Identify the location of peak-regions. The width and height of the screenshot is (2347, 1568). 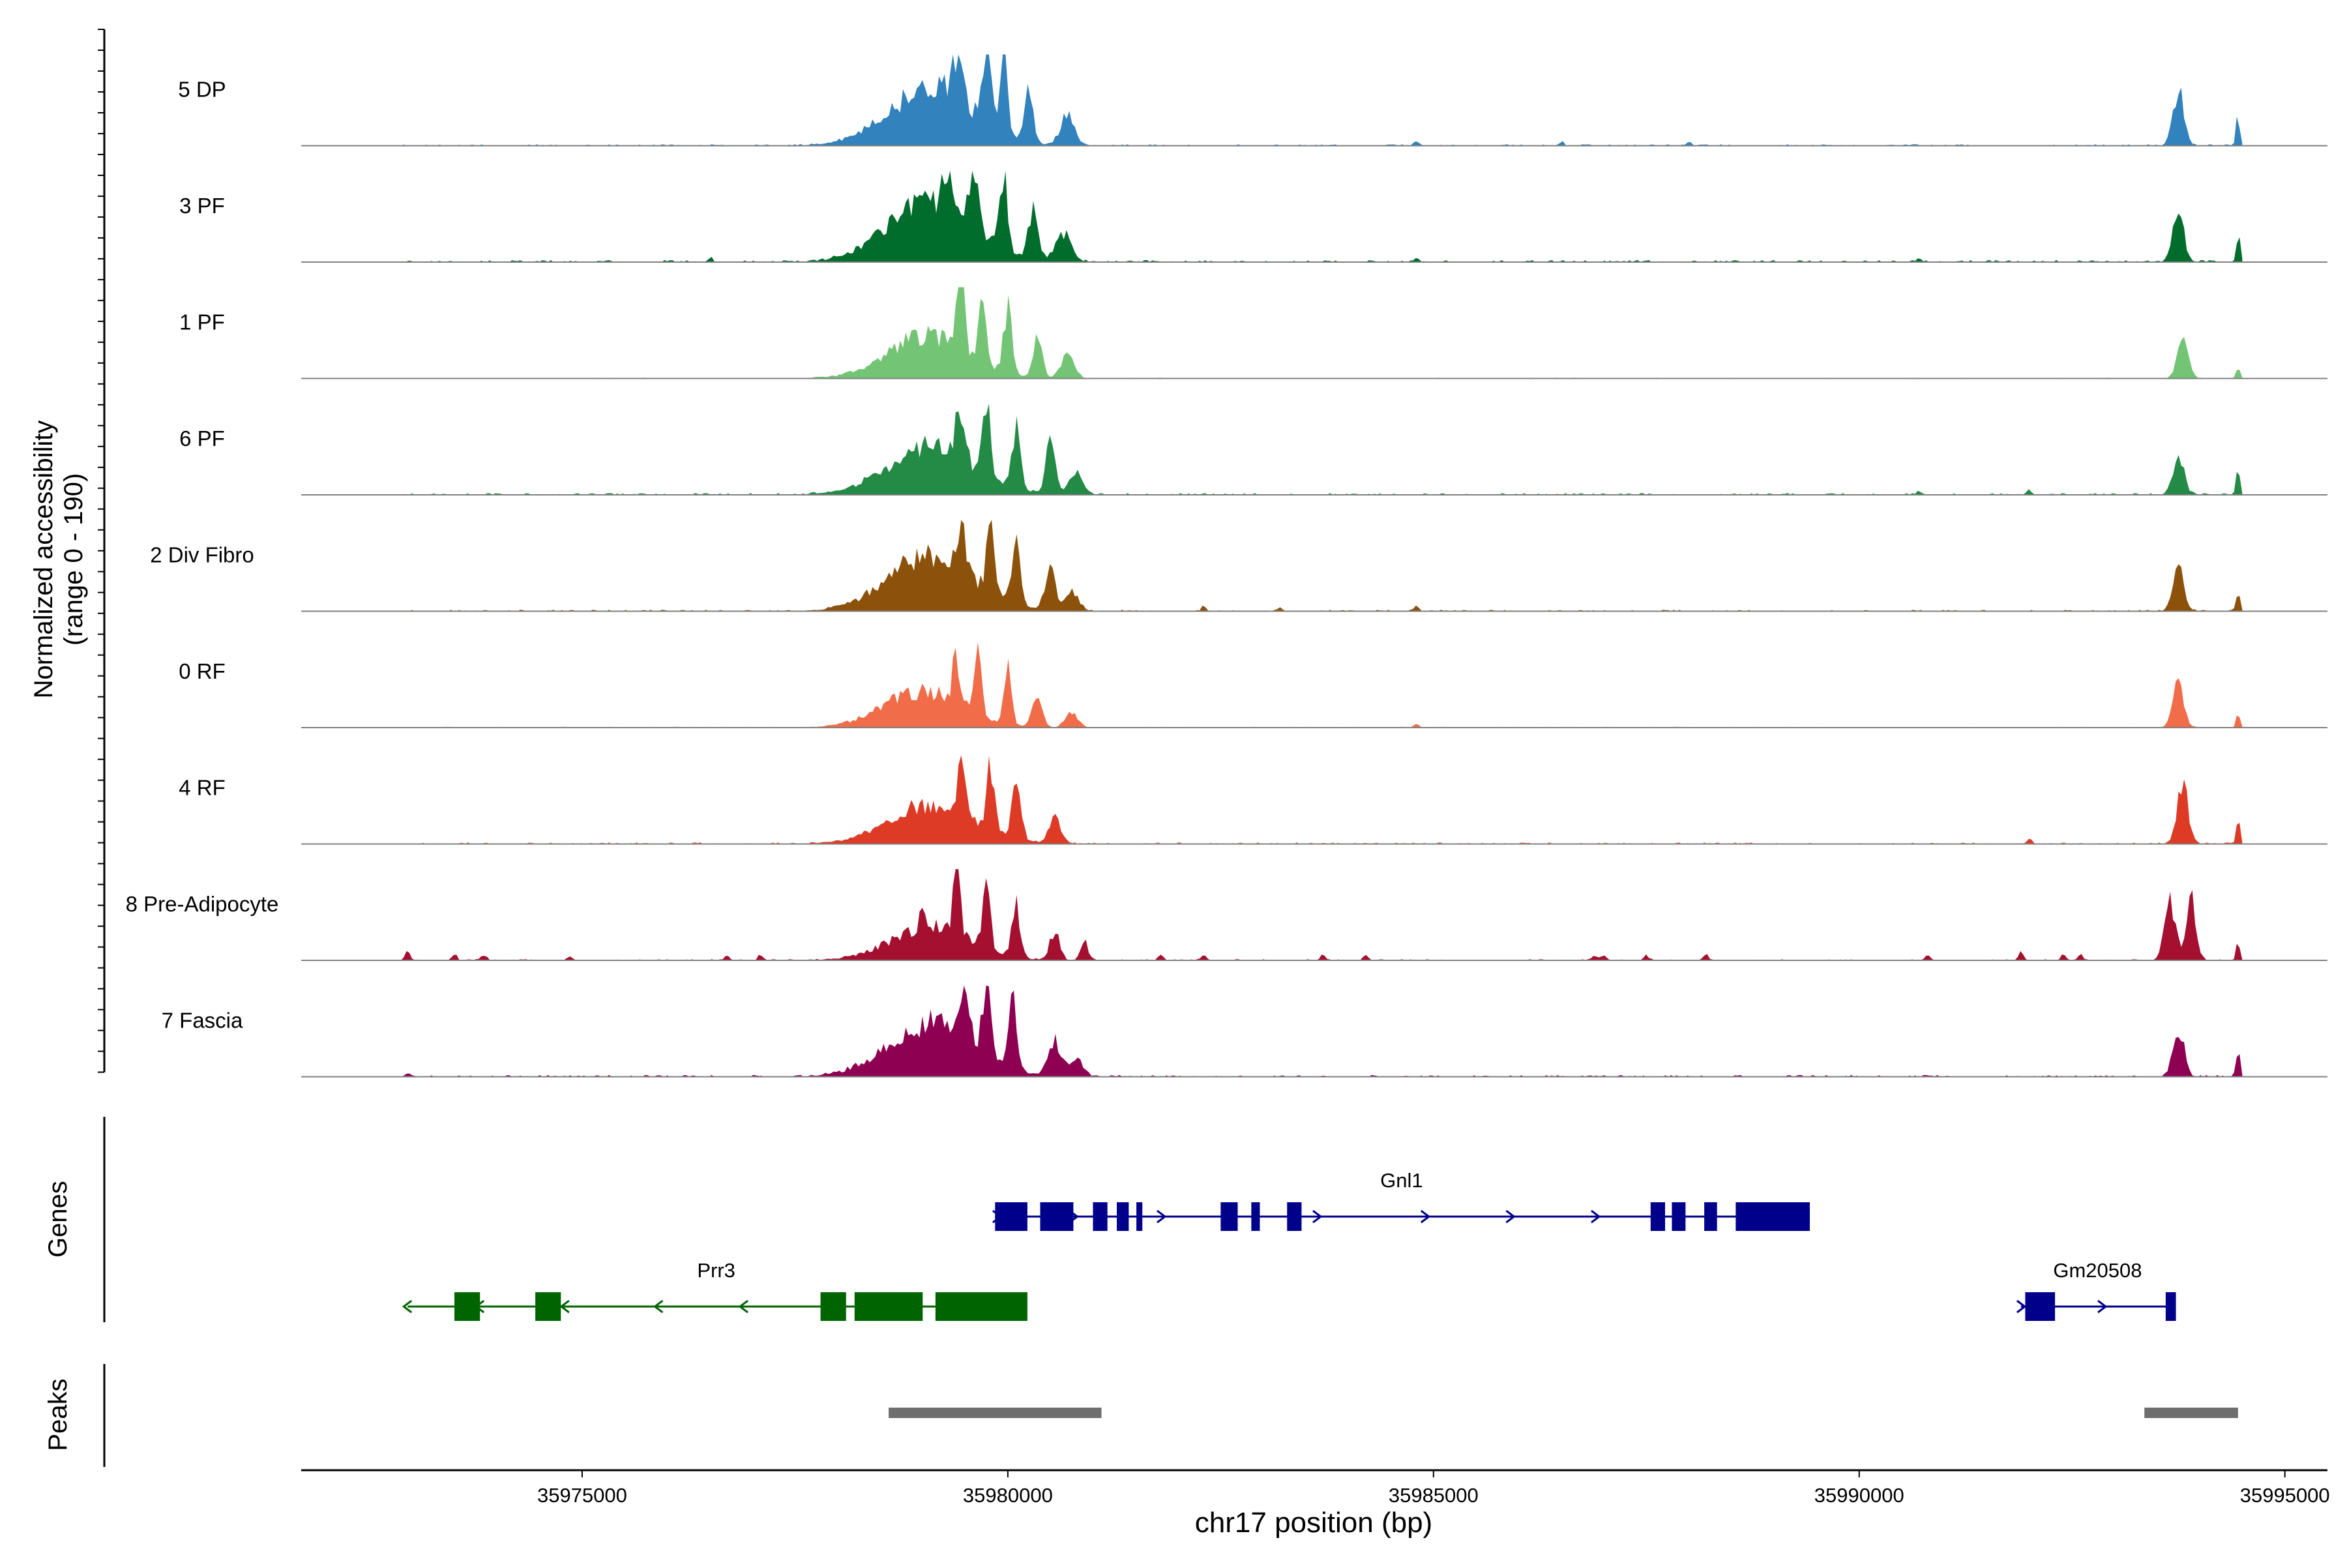
(1563, 1413).